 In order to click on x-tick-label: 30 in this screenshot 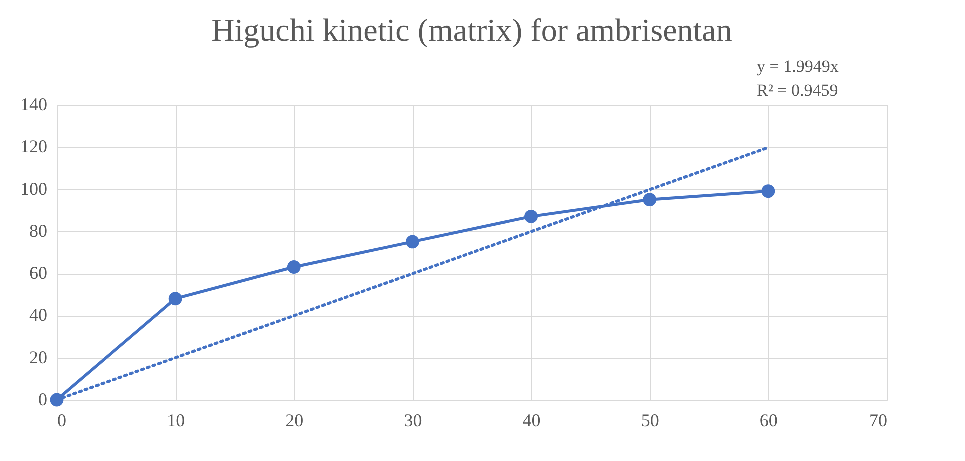, I will do `click(413, 420)`.